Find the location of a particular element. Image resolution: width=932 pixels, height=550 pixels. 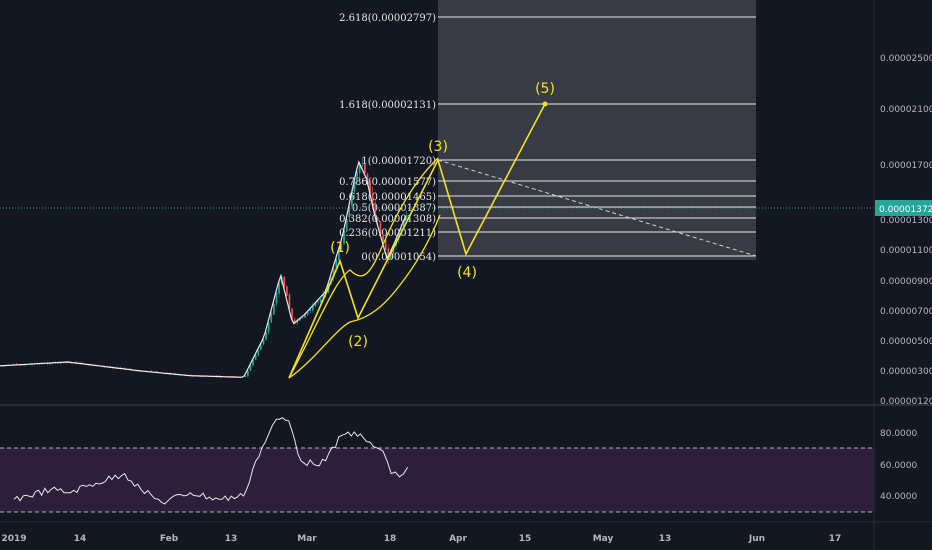

fib-label-0618: 0.618(0.00001465) is located at coordinates (387, 197).